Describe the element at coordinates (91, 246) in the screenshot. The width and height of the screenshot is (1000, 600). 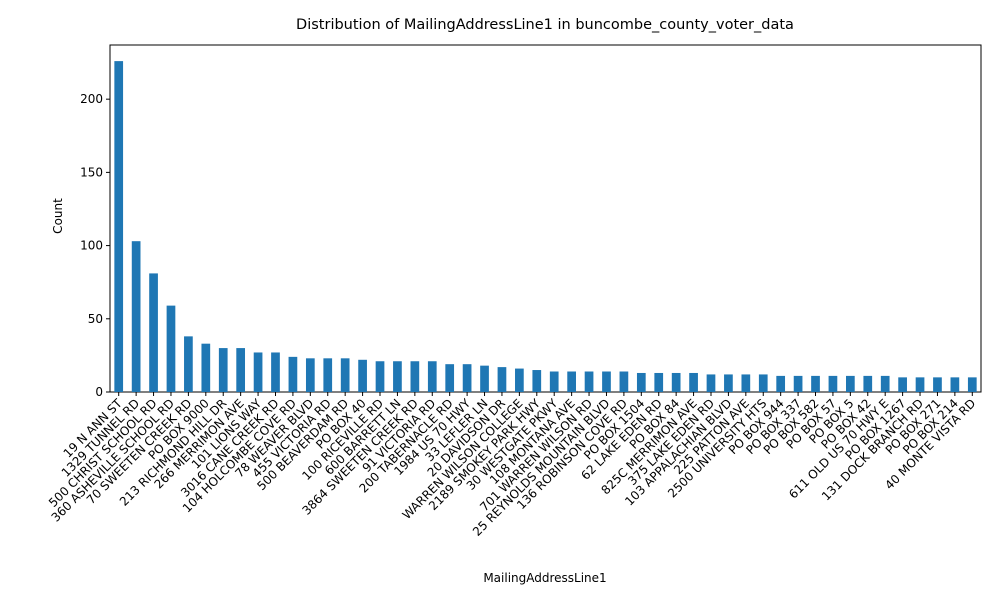
I see `y-tick-label: 100` at that location.